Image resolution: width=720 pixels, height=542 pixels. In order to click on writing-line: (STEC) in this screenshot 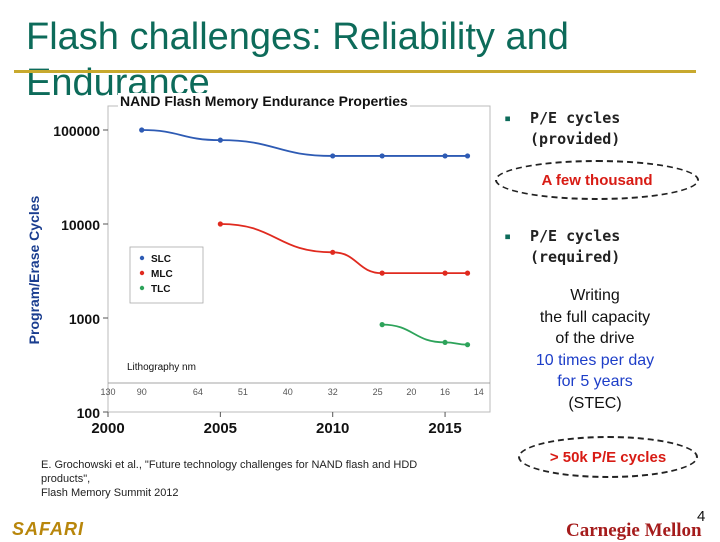, I will do `click(595, 403)`.